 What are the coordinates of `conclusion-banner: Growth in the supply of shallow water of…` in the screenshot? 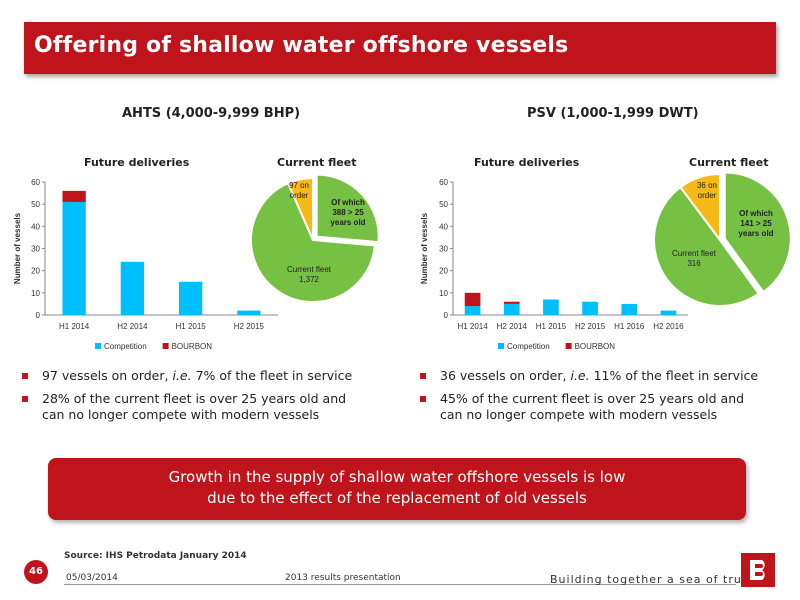 It's located at (397, 489).